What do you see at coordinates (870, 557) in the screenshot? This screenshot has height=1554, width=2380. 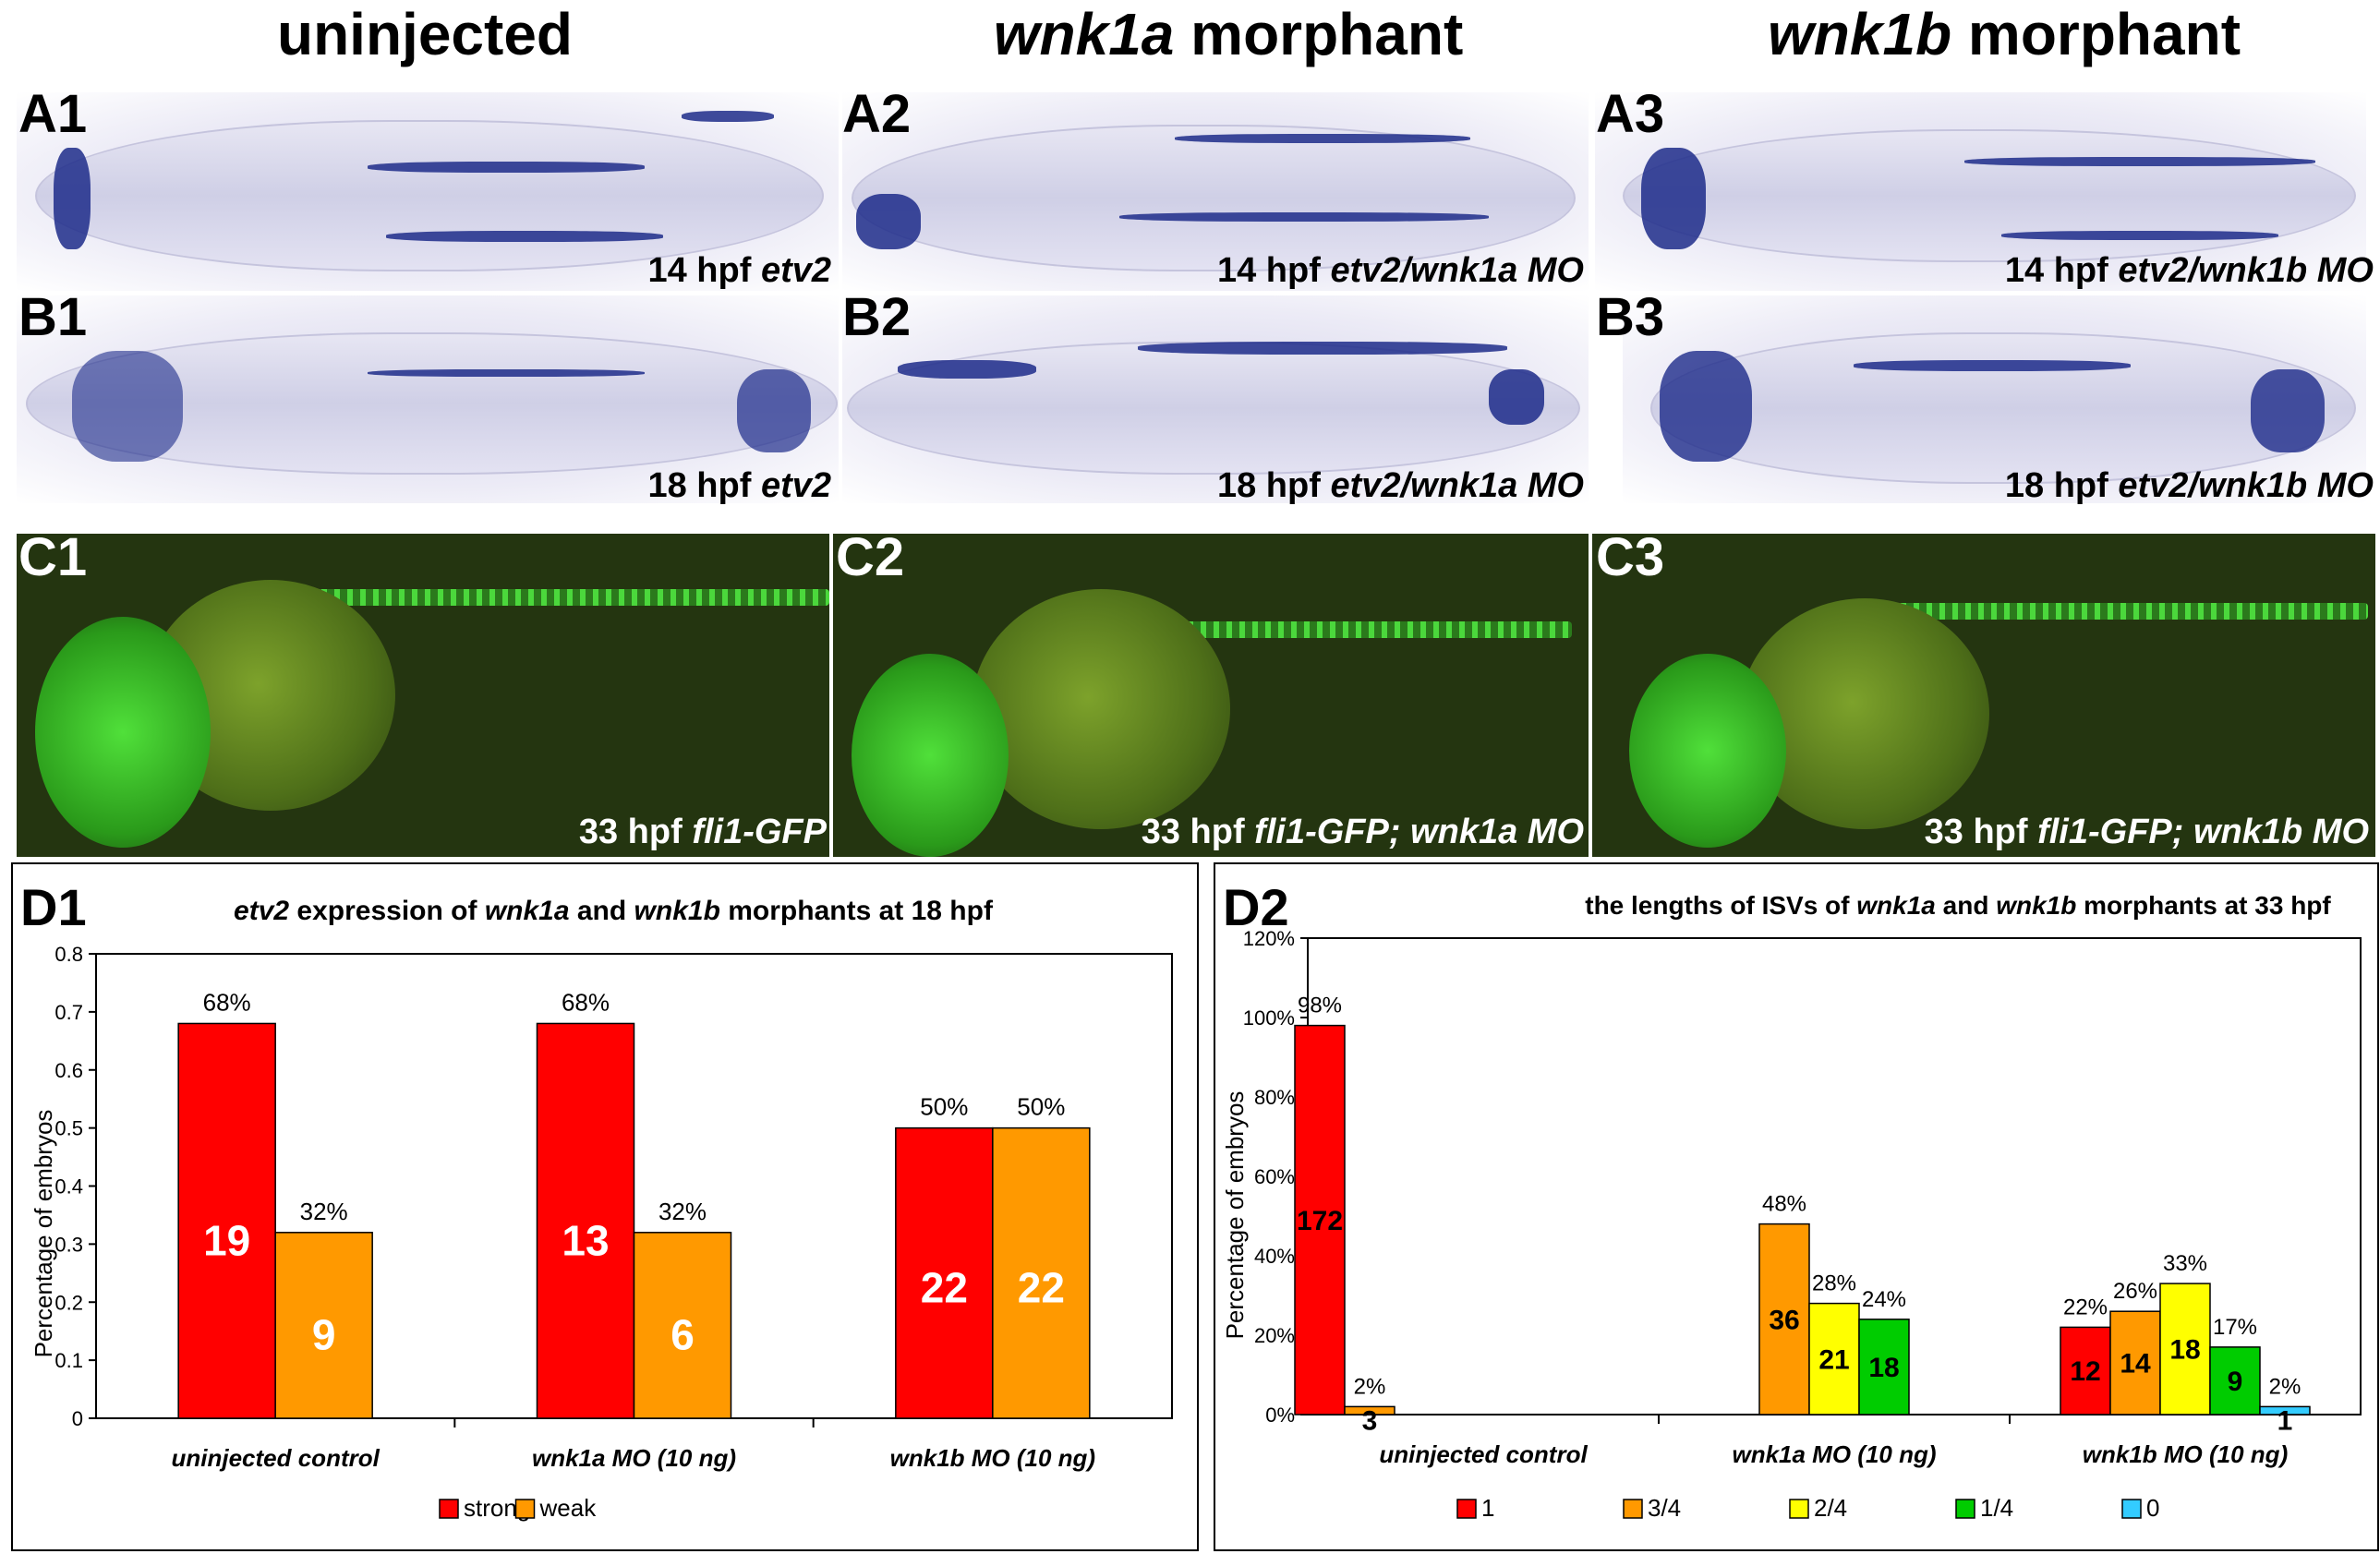 I see `panel-label-c2: C2` at bounding box center [870, 557].